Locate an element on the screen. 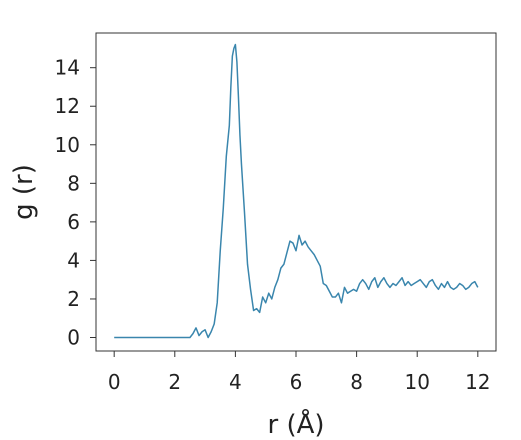 The image size is (521, 440). x-axis-label: r (Å) is located at coordinates (295, 424).